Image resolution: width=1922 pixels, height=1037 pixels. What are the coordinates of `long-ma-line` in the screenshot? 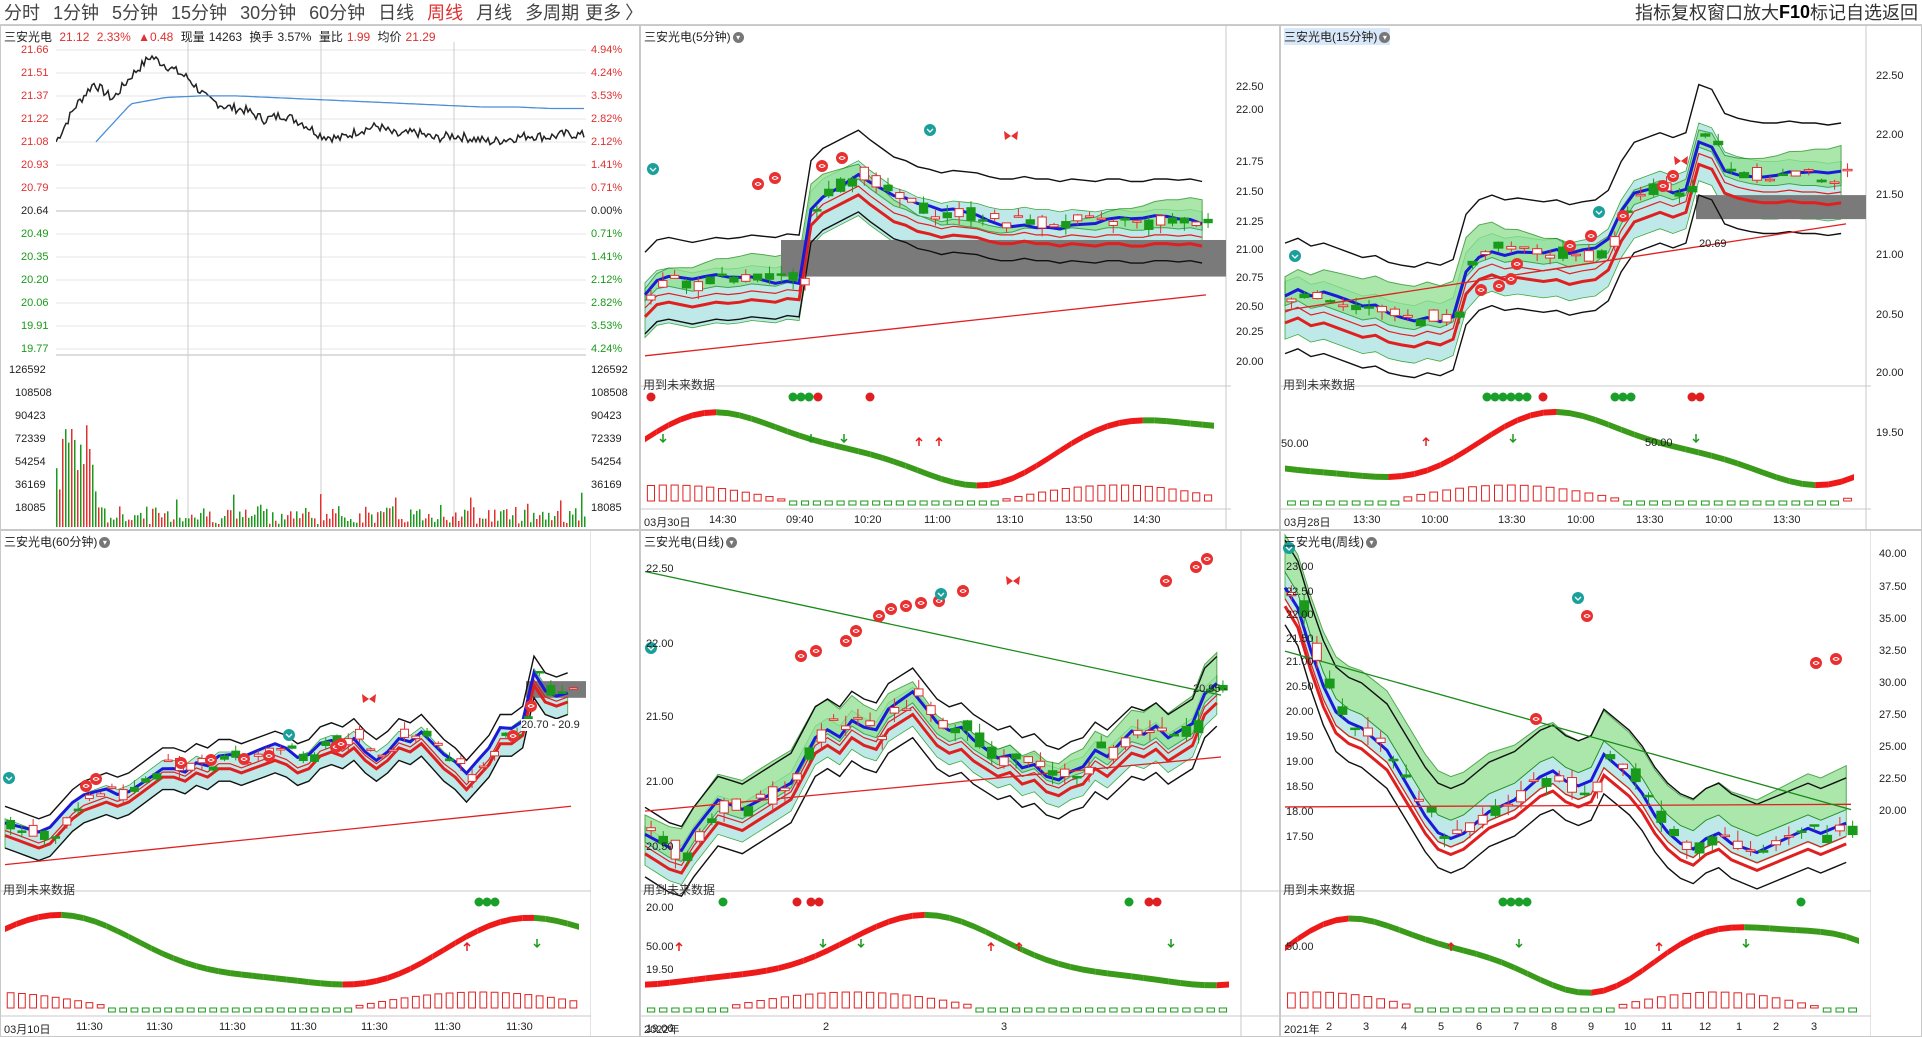 It's located at (1568, 730).